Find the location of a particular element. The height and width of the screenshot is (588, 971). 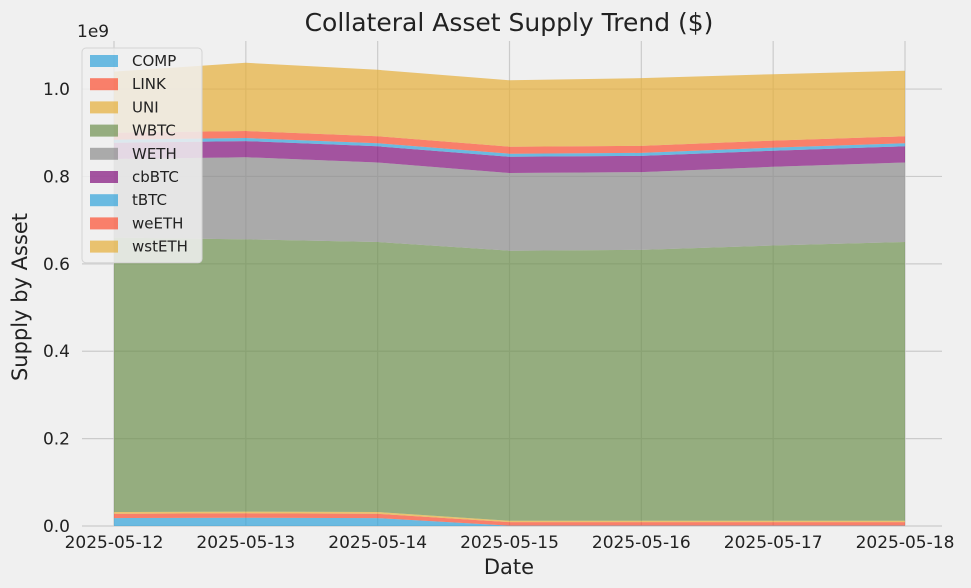

y-tick-label: 1.0 is located at coordinates (56, 90).